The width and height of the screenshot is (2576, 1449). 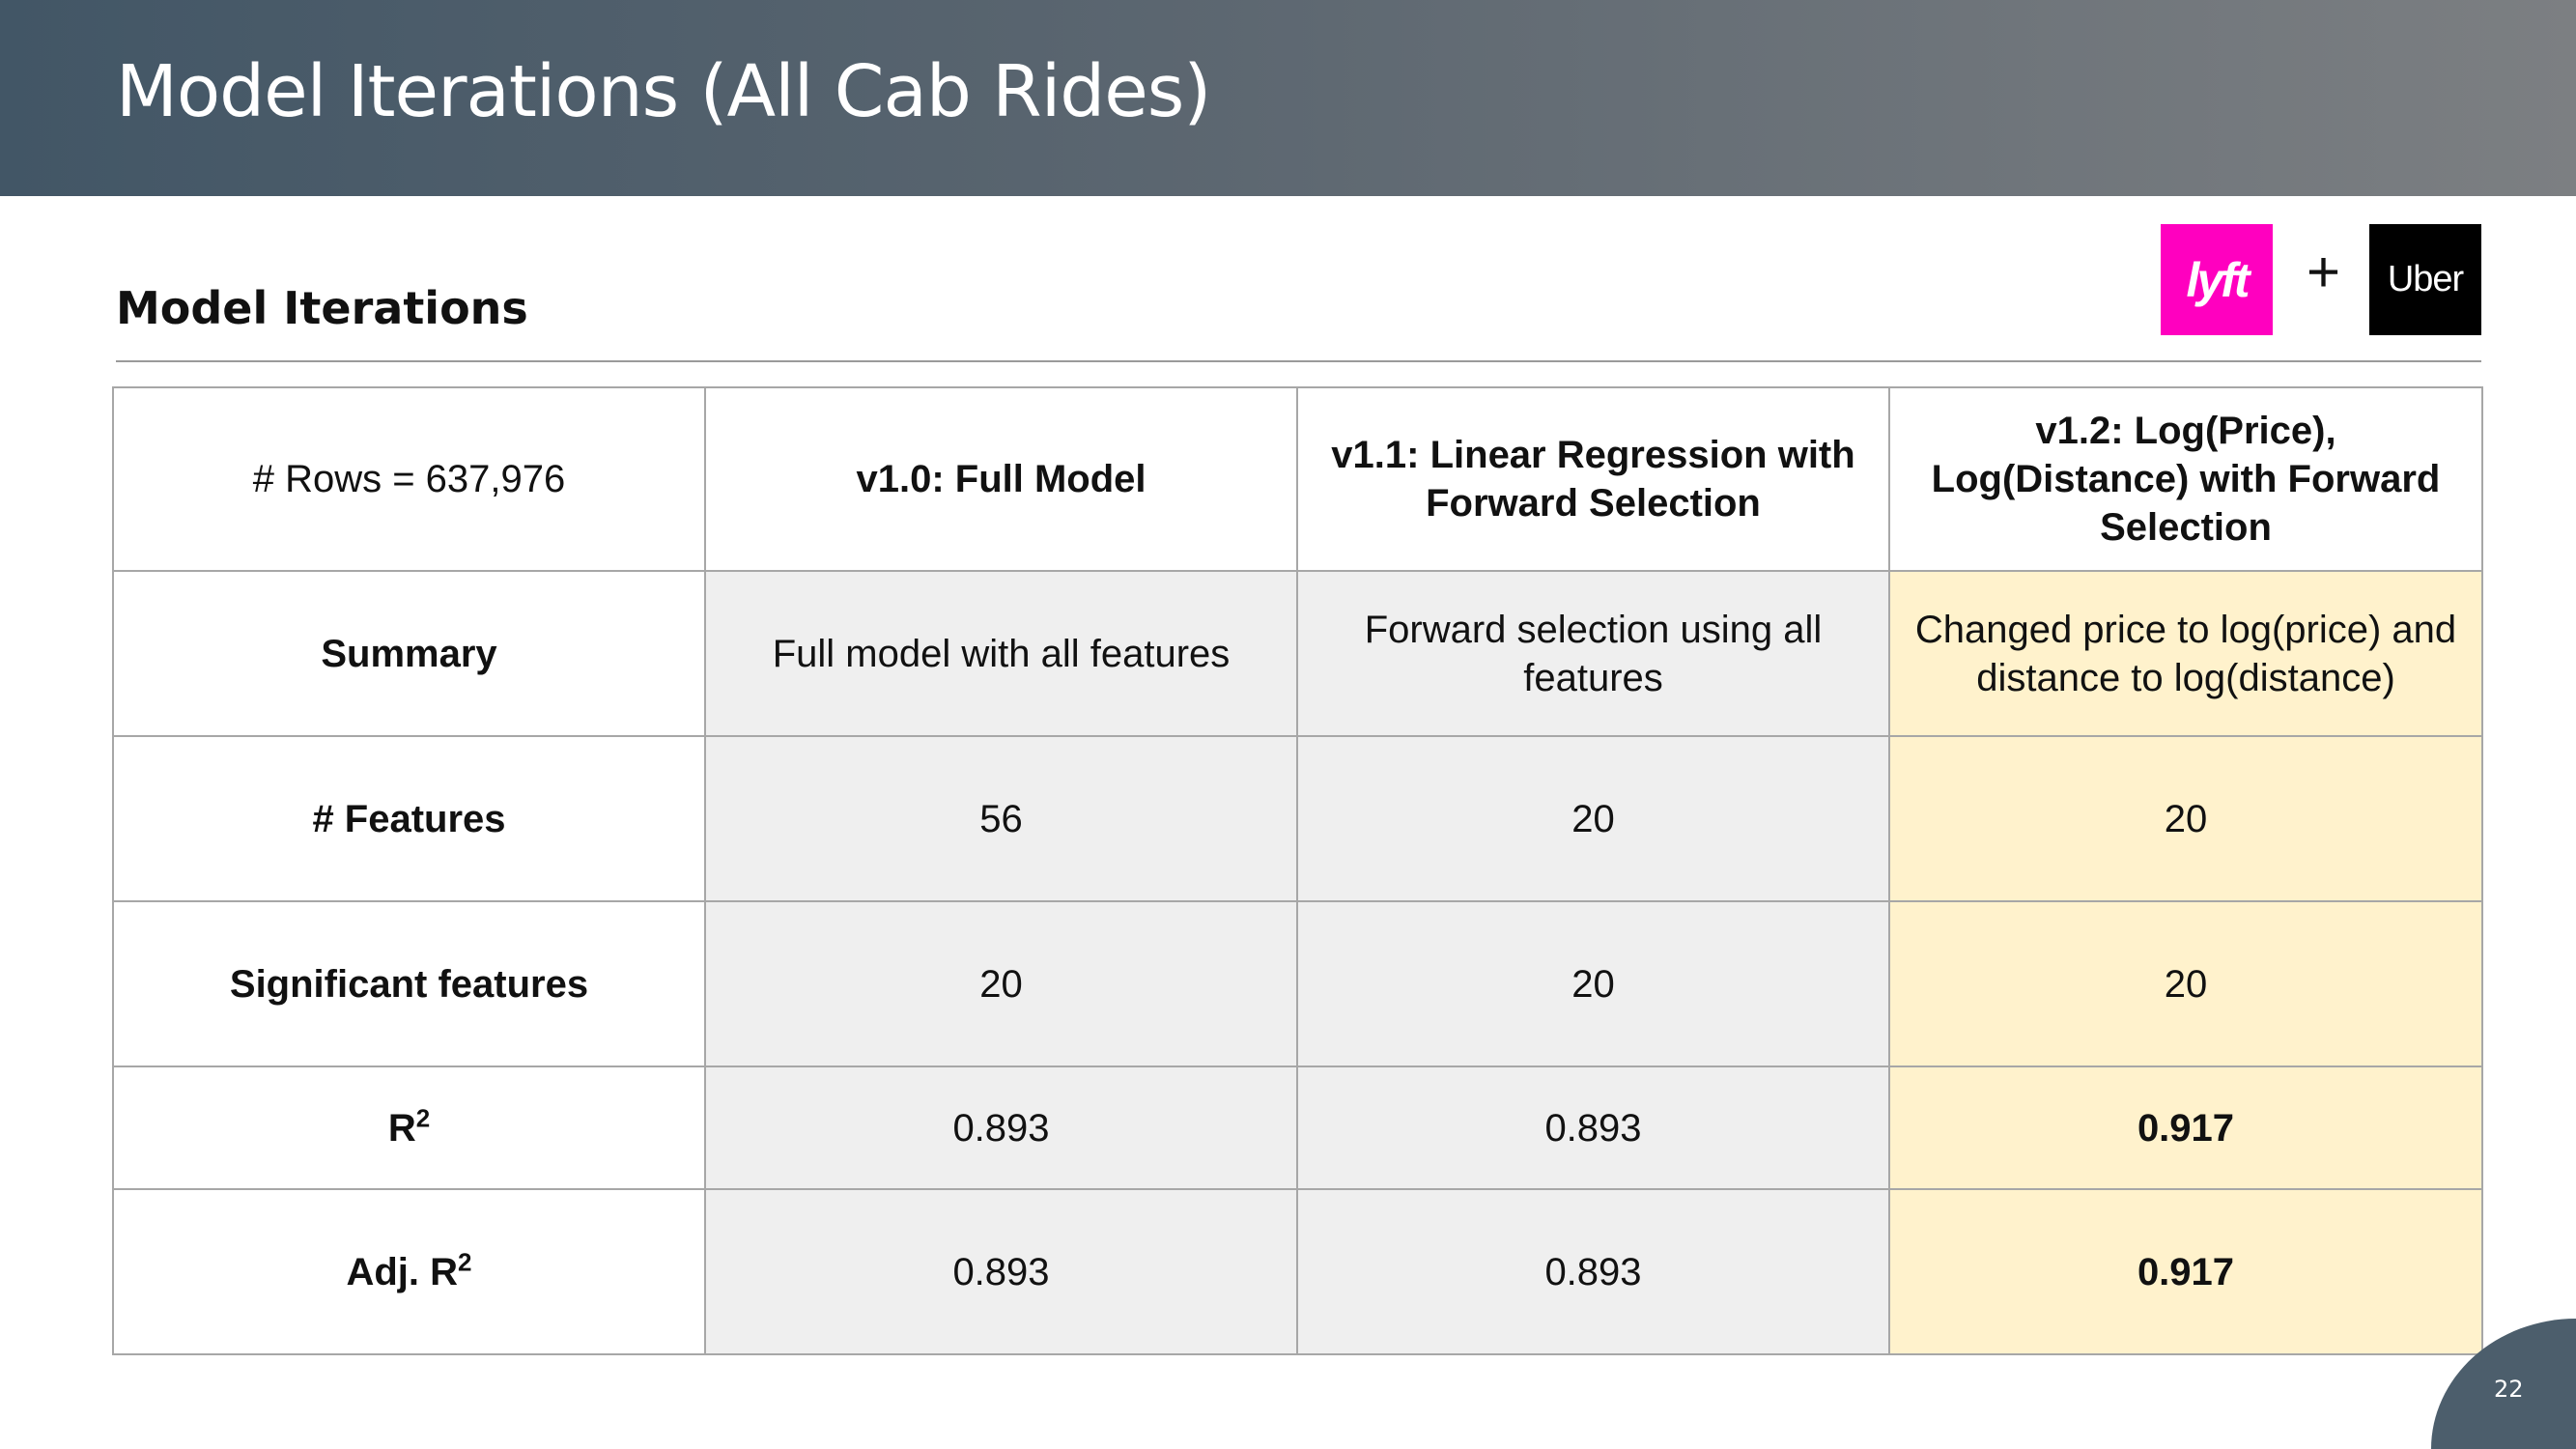 I want to click on row-label-features: # Features, so click(x=409, y=818).